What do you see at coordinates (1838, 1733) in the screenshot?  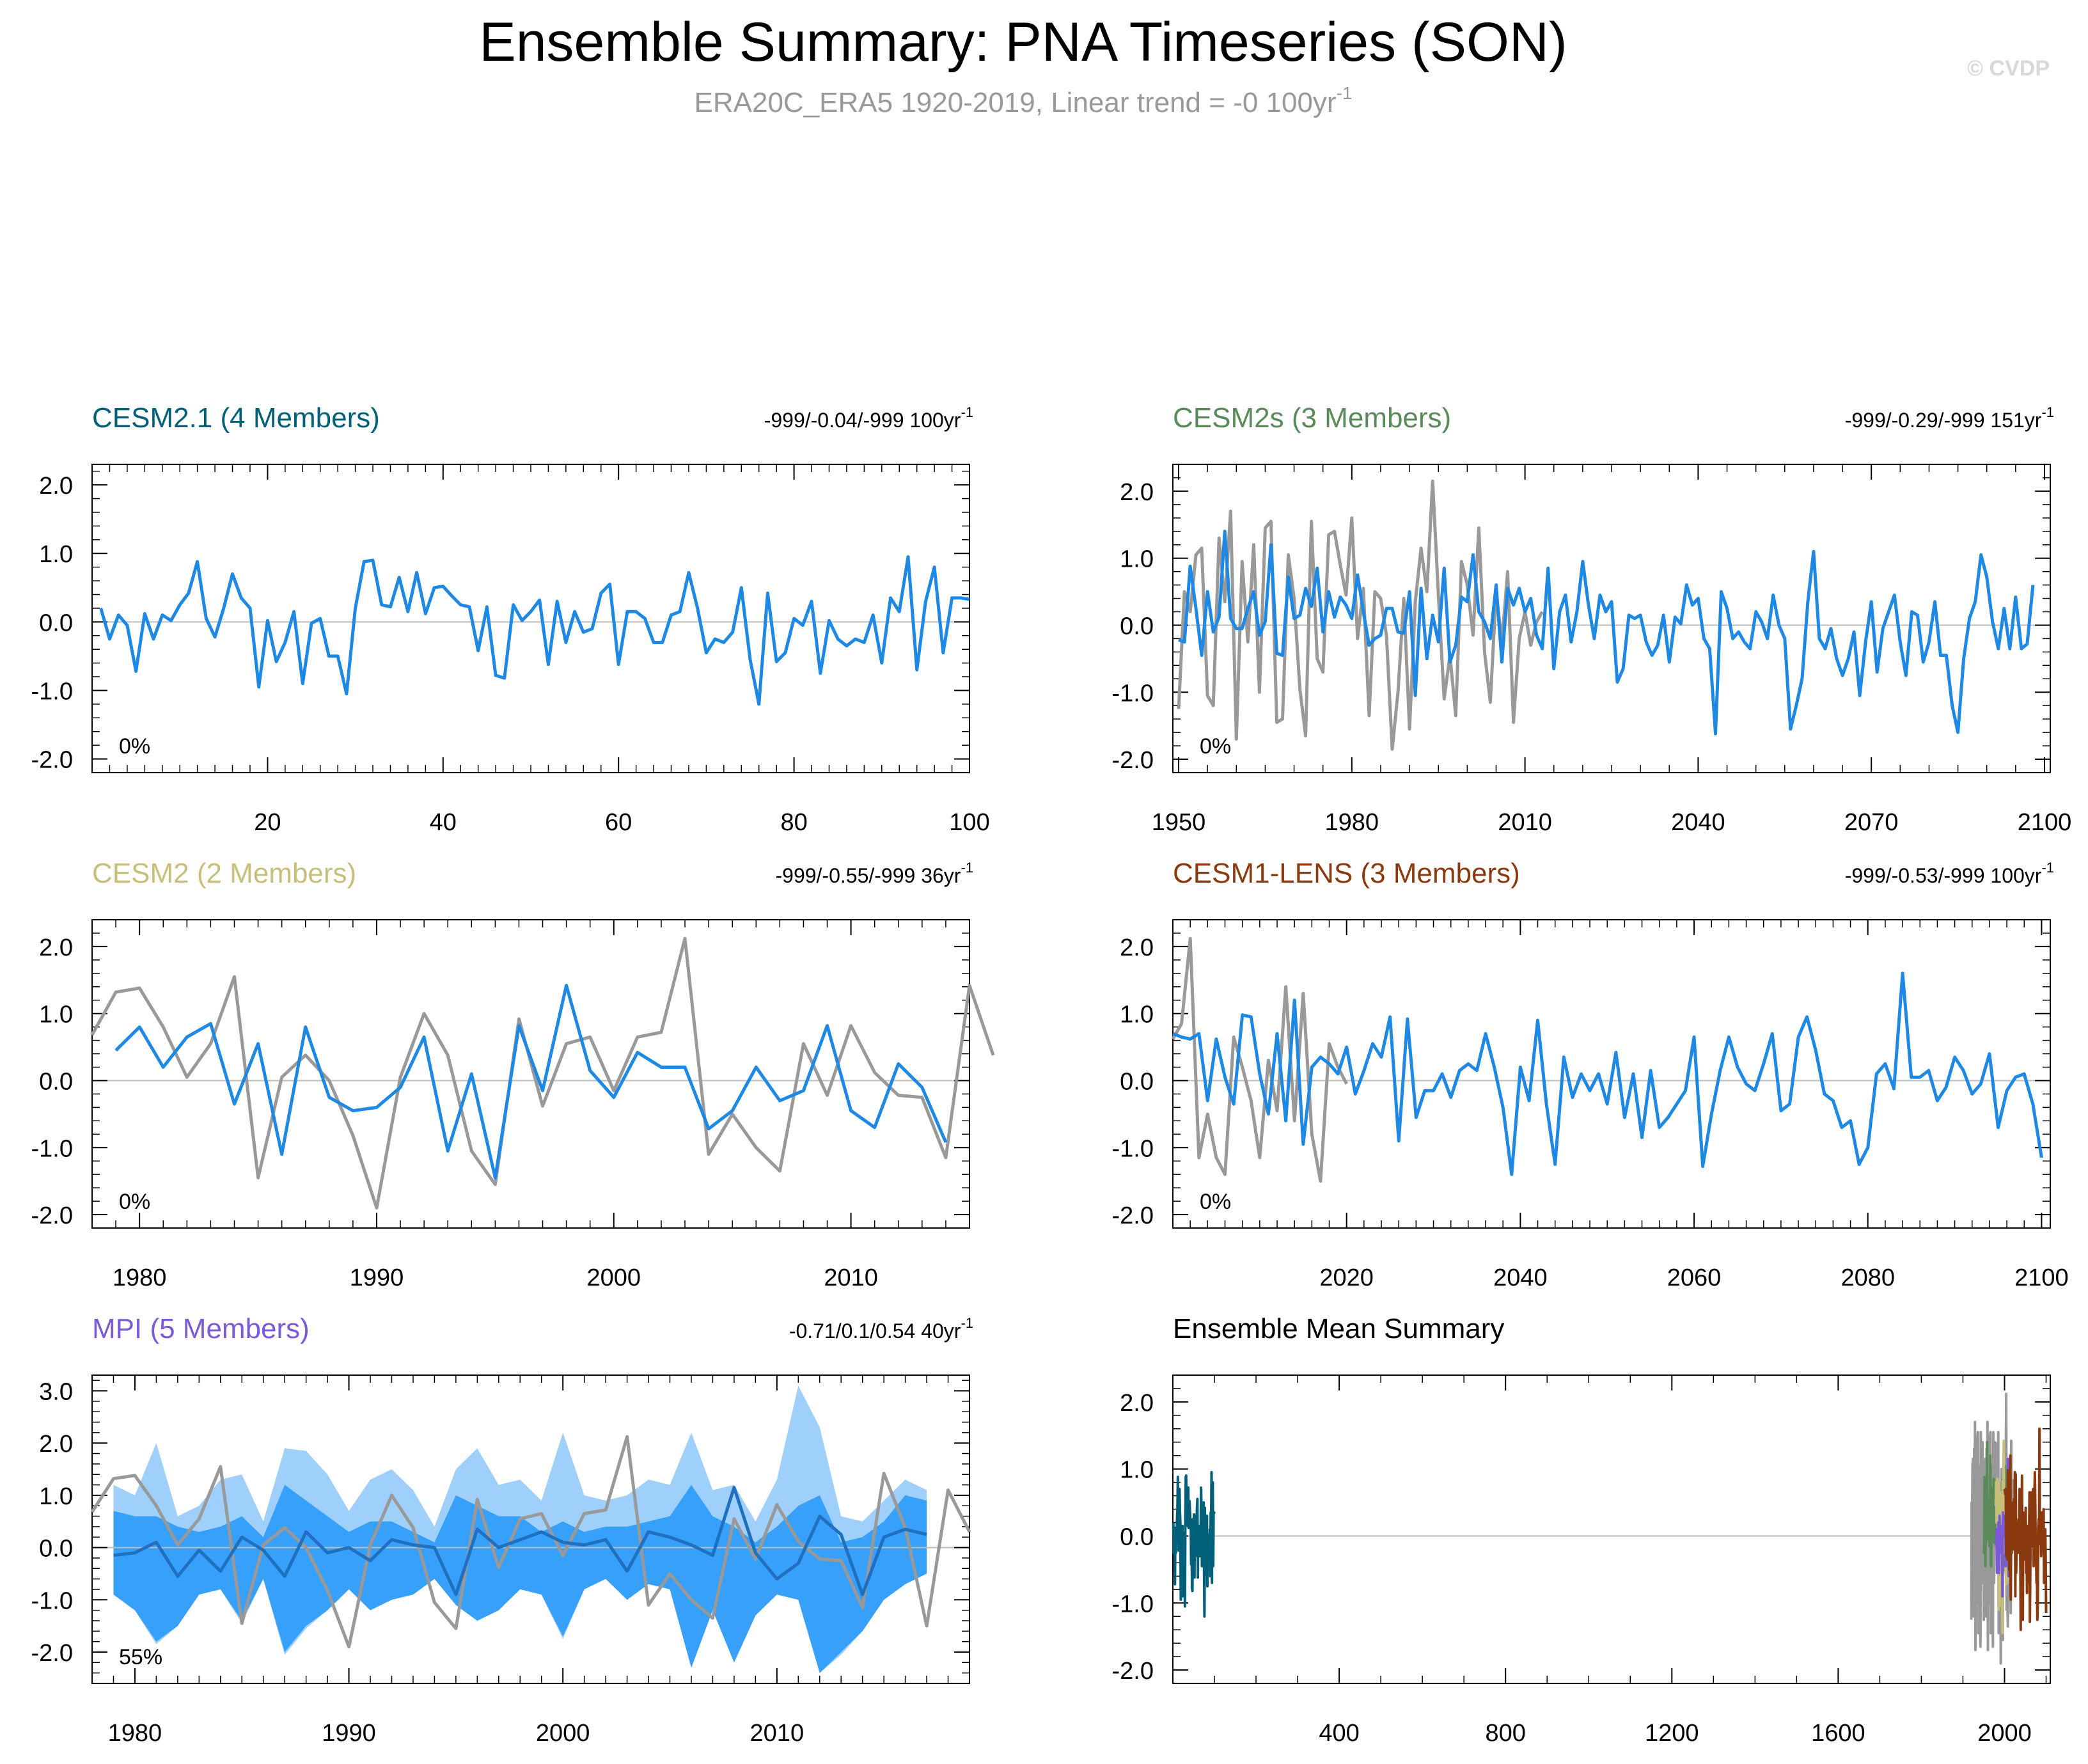 I see `summary-xtick-label: 1600` at bounding box center [1838, 1733].